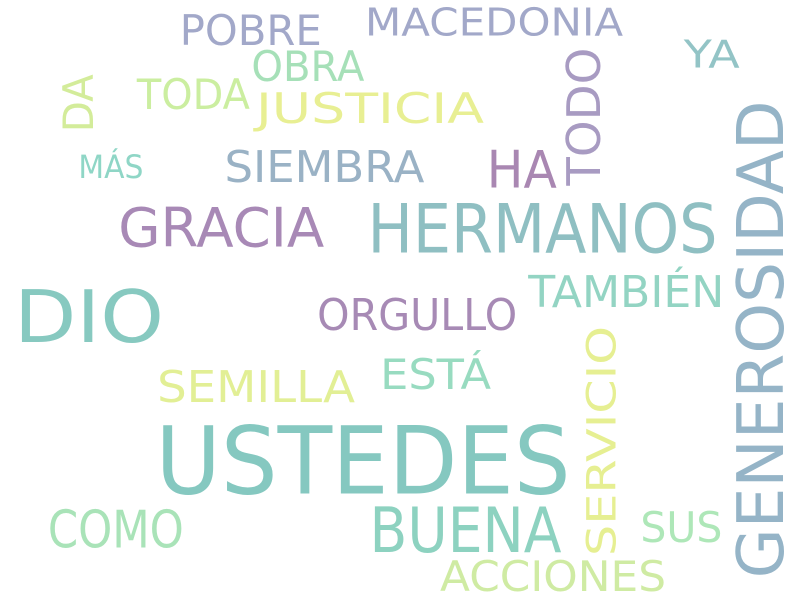 Image resolution: width=800 pixels, height=601 pixels. What do you see at coordinates (193, 94) in the screenshot?
I see `word-toda: TODA` at bounding box center [193, 94].